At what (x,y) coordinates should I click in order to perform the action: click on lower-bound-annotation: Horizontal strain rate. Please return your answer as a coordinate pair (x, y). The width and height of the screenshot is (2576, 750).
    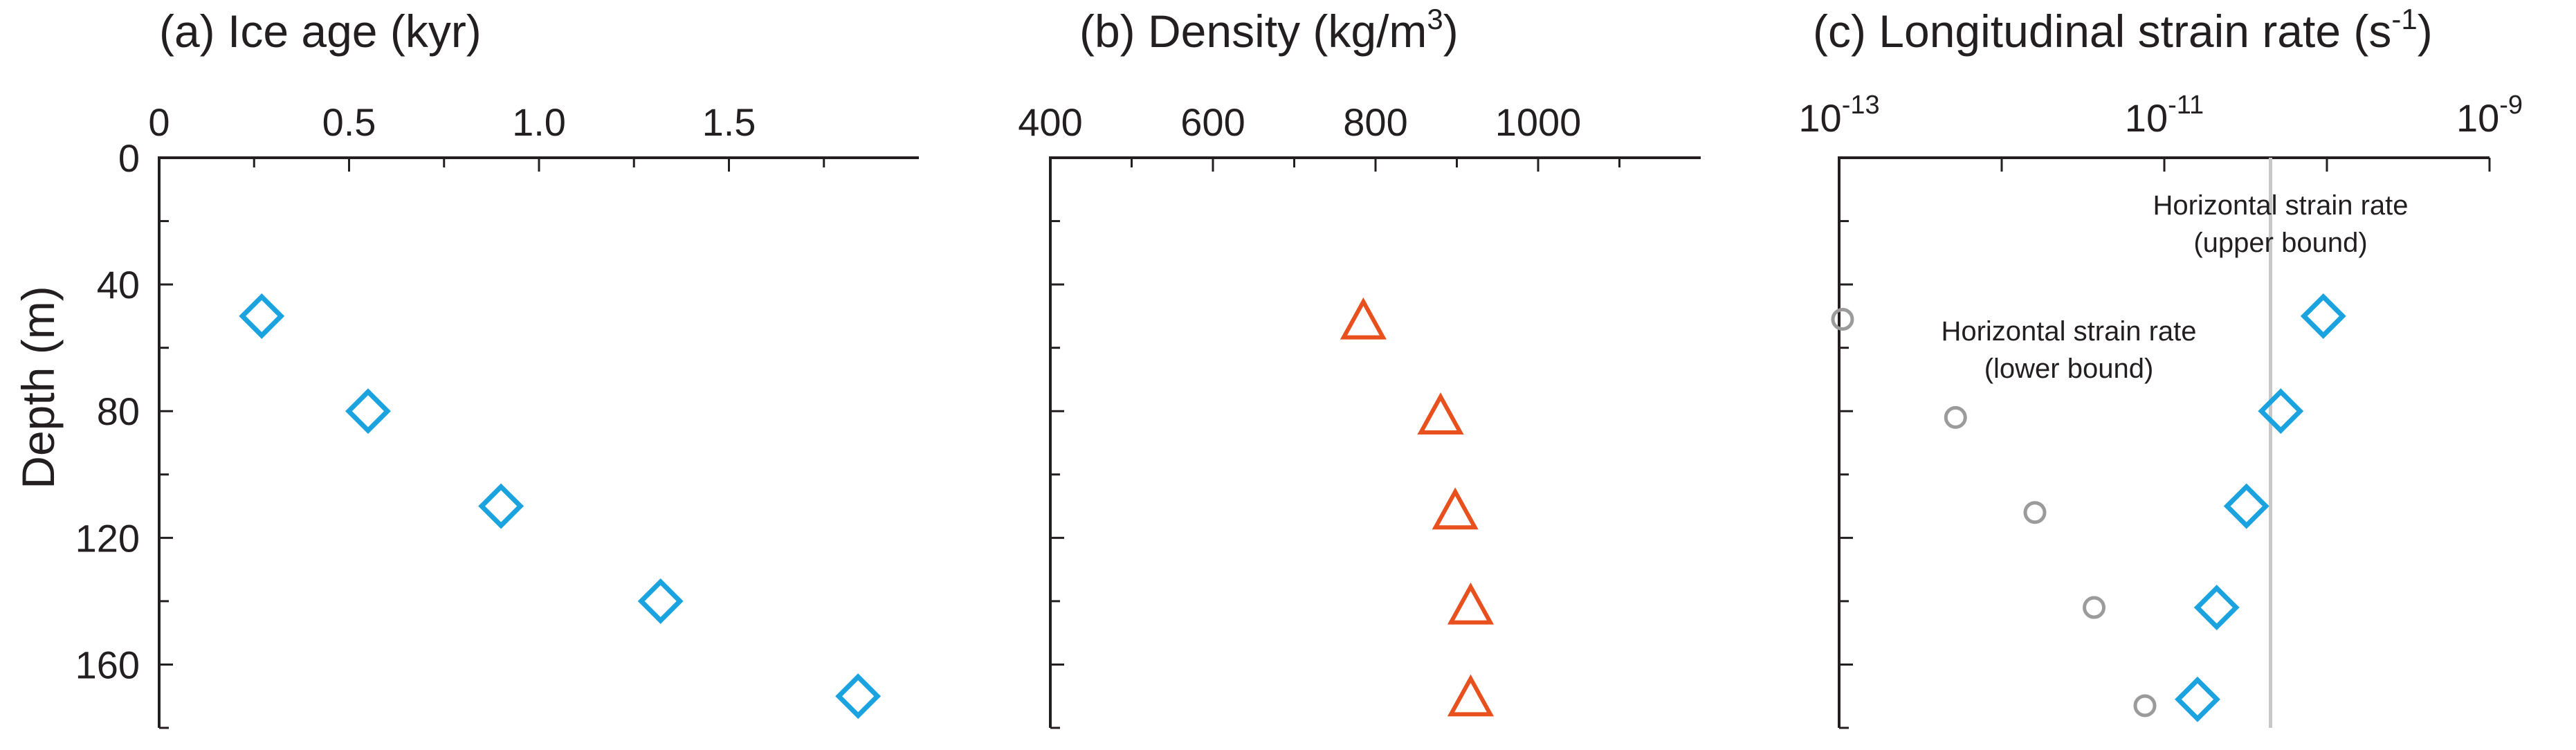
    Looking at the image, I should click on (2069, 331).